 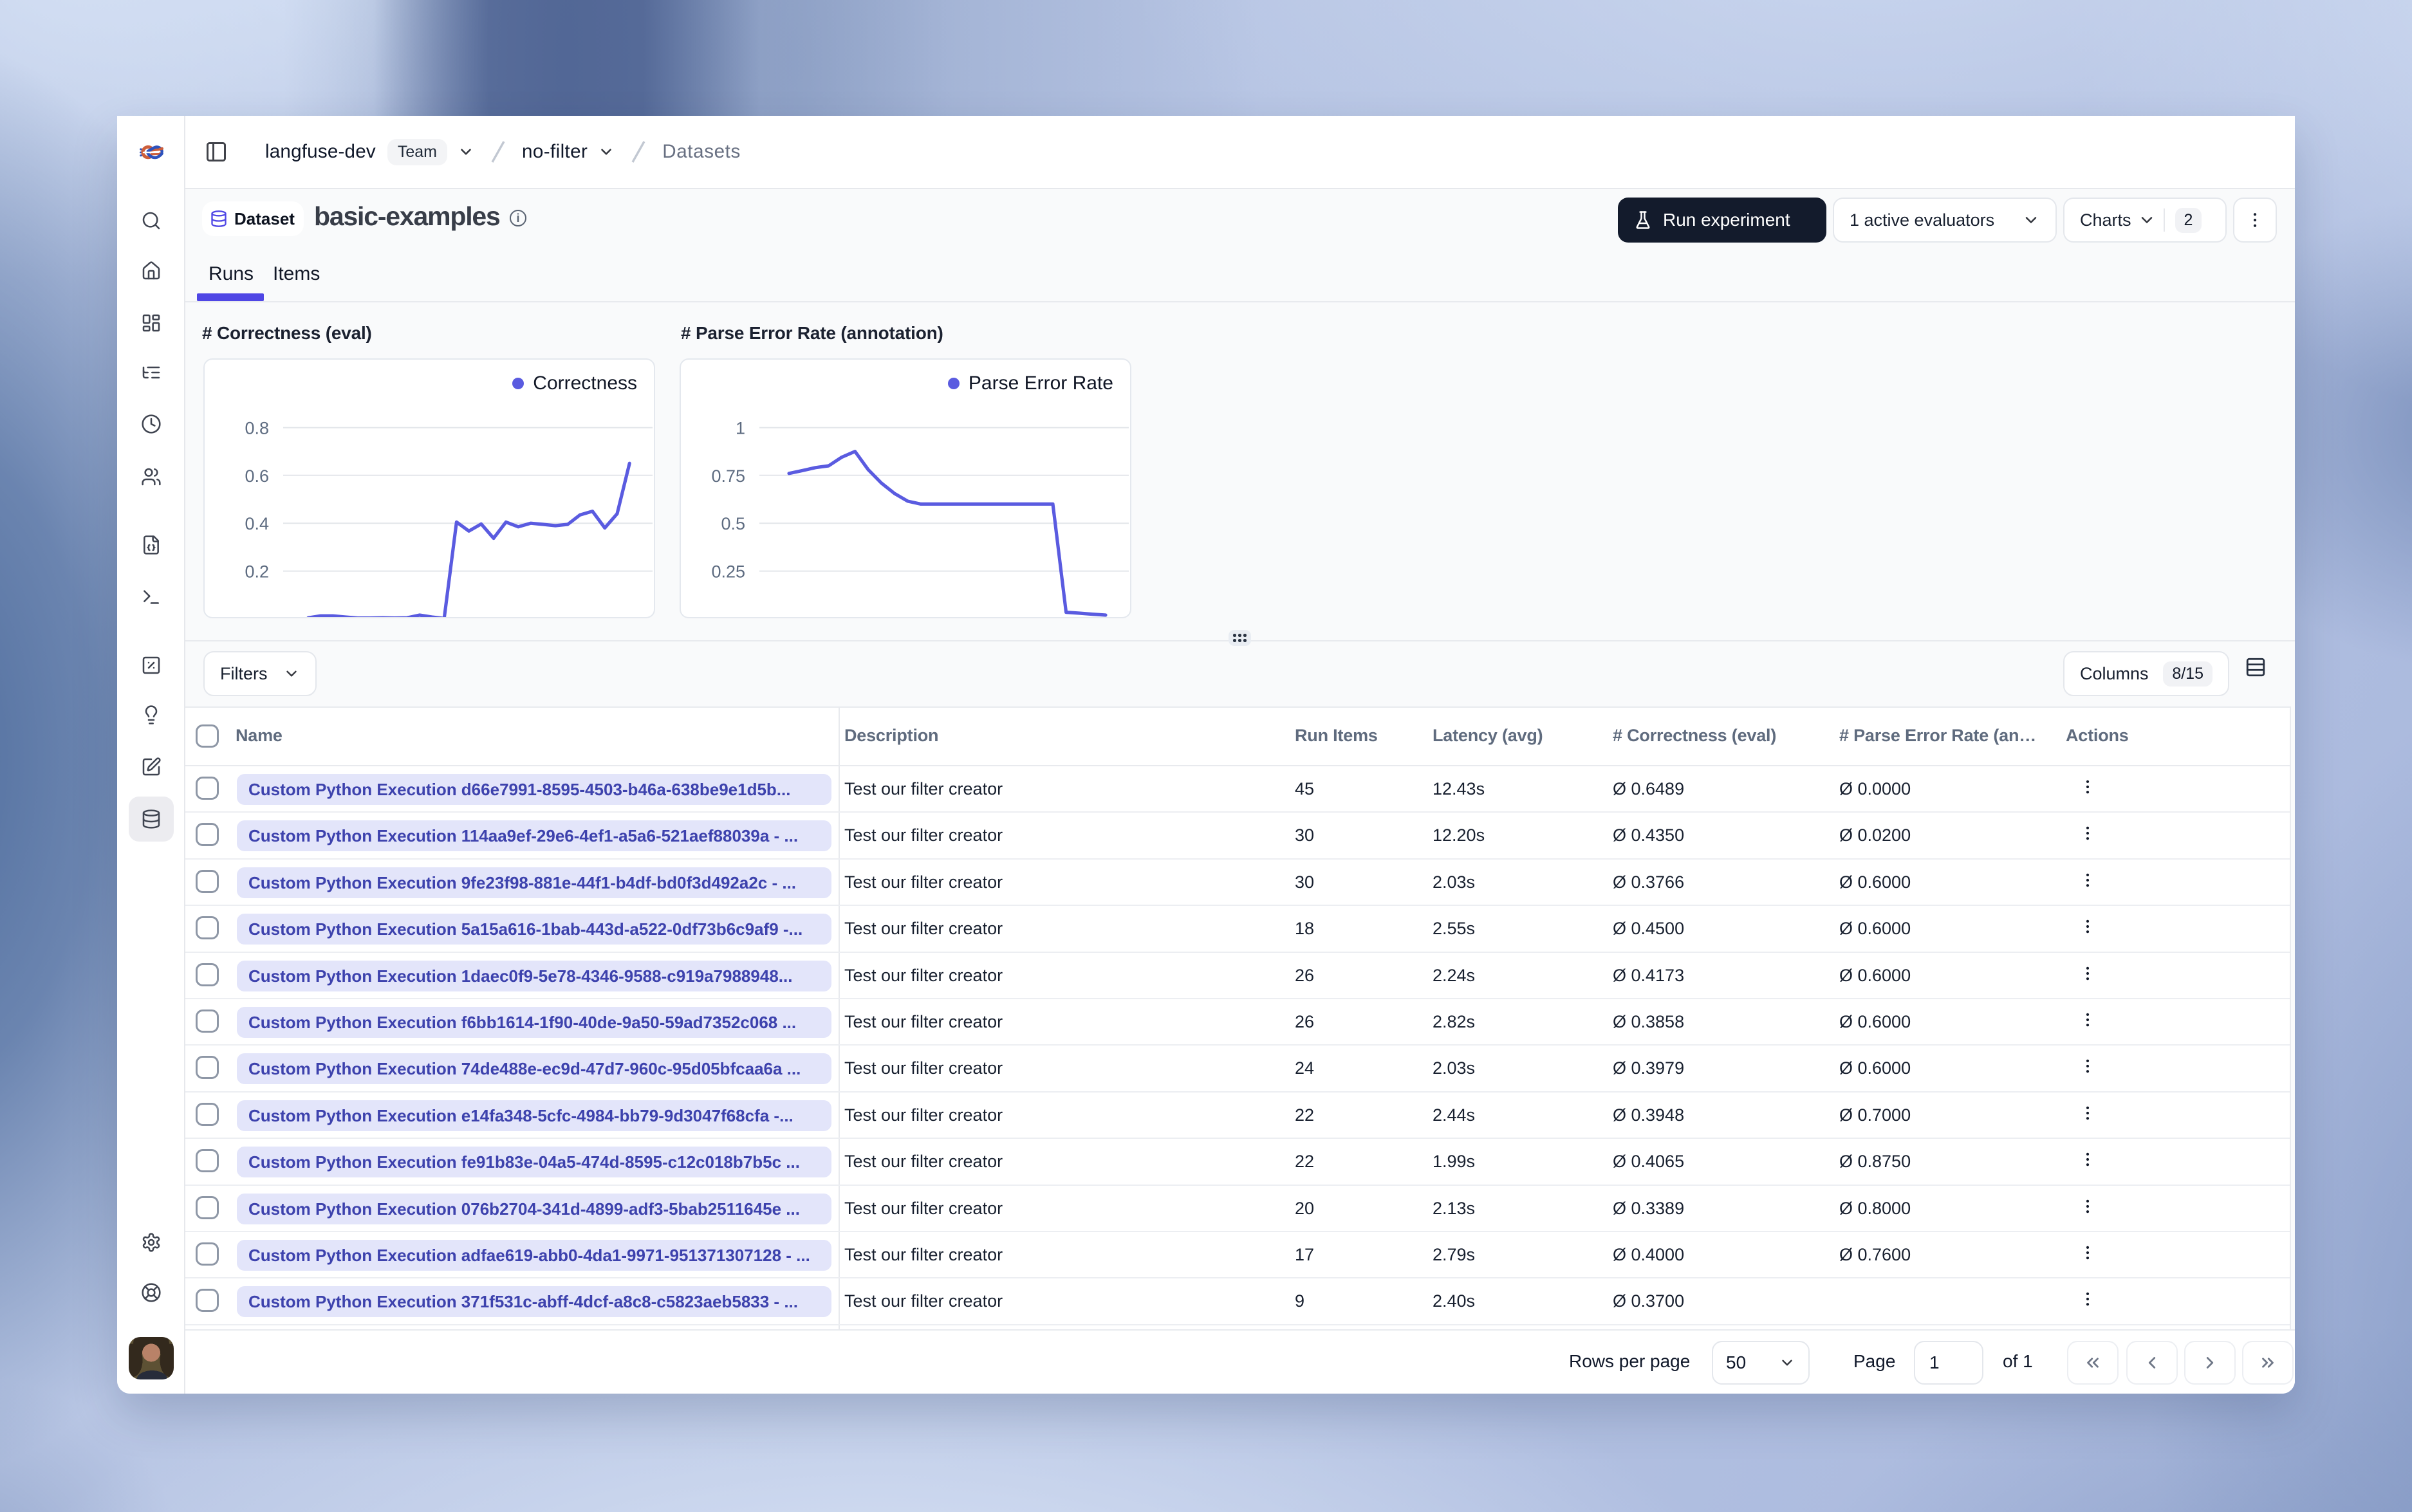 I want to click on svg-text: 0.8, so click(x=257, y=428).